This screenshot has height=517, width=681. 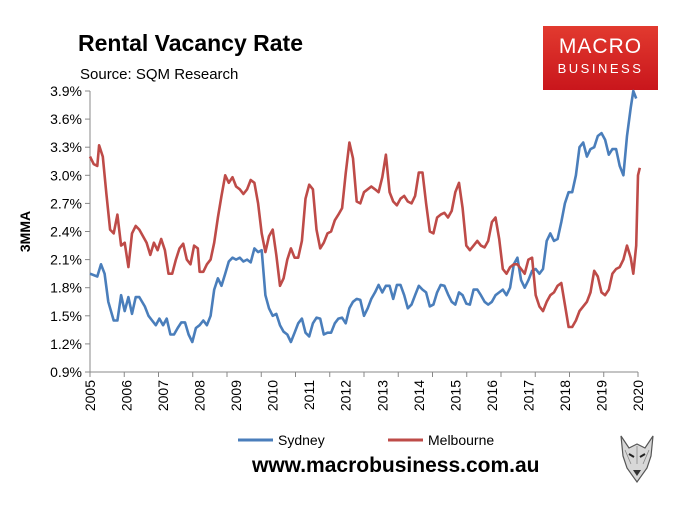 I want to click on macrobusiness-logo: MACRO BUSINESS, so click(x=600, y=58).